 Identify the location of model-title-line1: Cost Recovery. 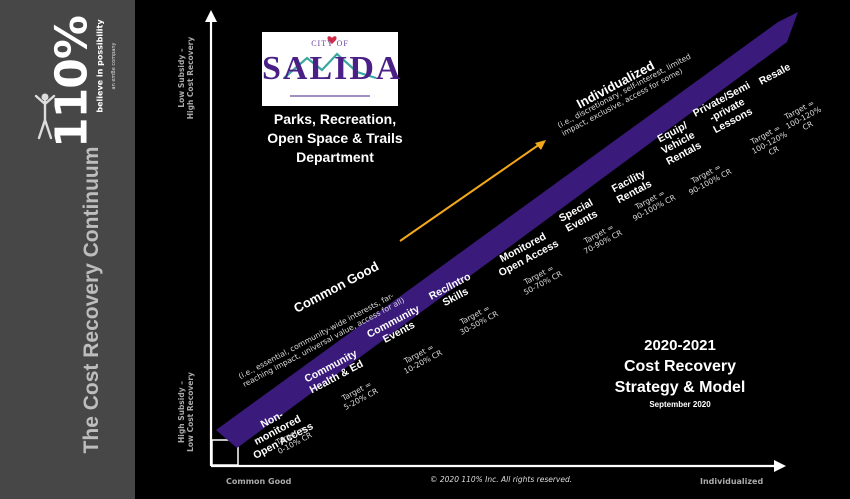
(680, 366).